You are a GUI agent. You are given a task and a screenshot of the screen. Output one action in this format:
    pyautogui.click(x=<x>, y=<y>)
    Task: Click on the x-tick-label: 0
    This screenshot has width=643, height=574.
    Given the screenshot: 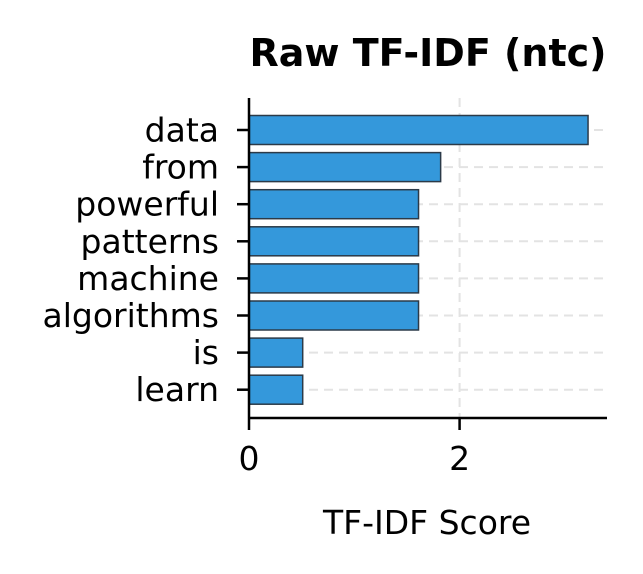 What is the action you would take?
    pyautogui.click(x=249, y=458)
    